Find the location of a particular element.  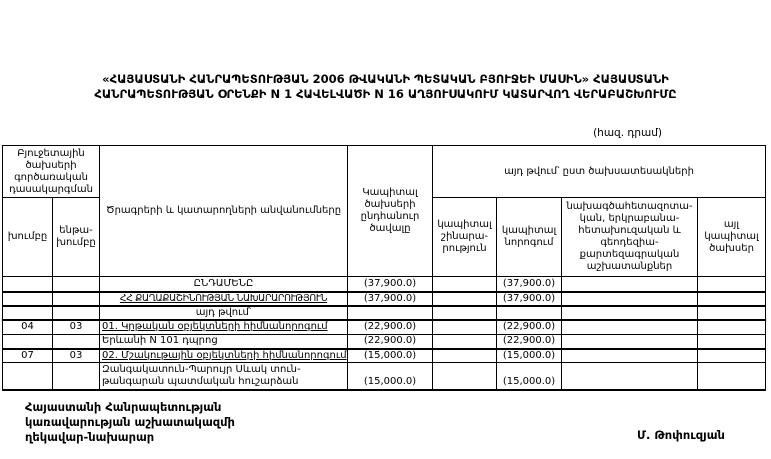

header-capital-repair: կապիտալ նորոգում is located at coordinates (529, 237).